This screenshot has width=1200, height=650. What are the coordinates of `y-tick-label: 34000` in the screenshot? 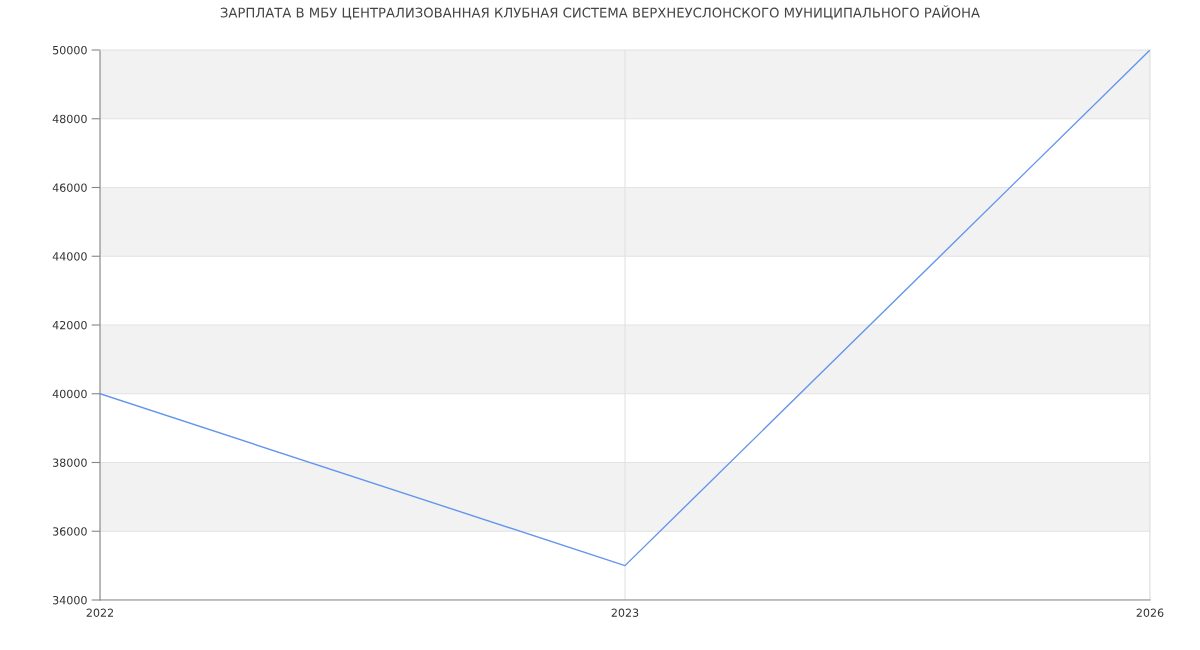 It's located at (70, 600).